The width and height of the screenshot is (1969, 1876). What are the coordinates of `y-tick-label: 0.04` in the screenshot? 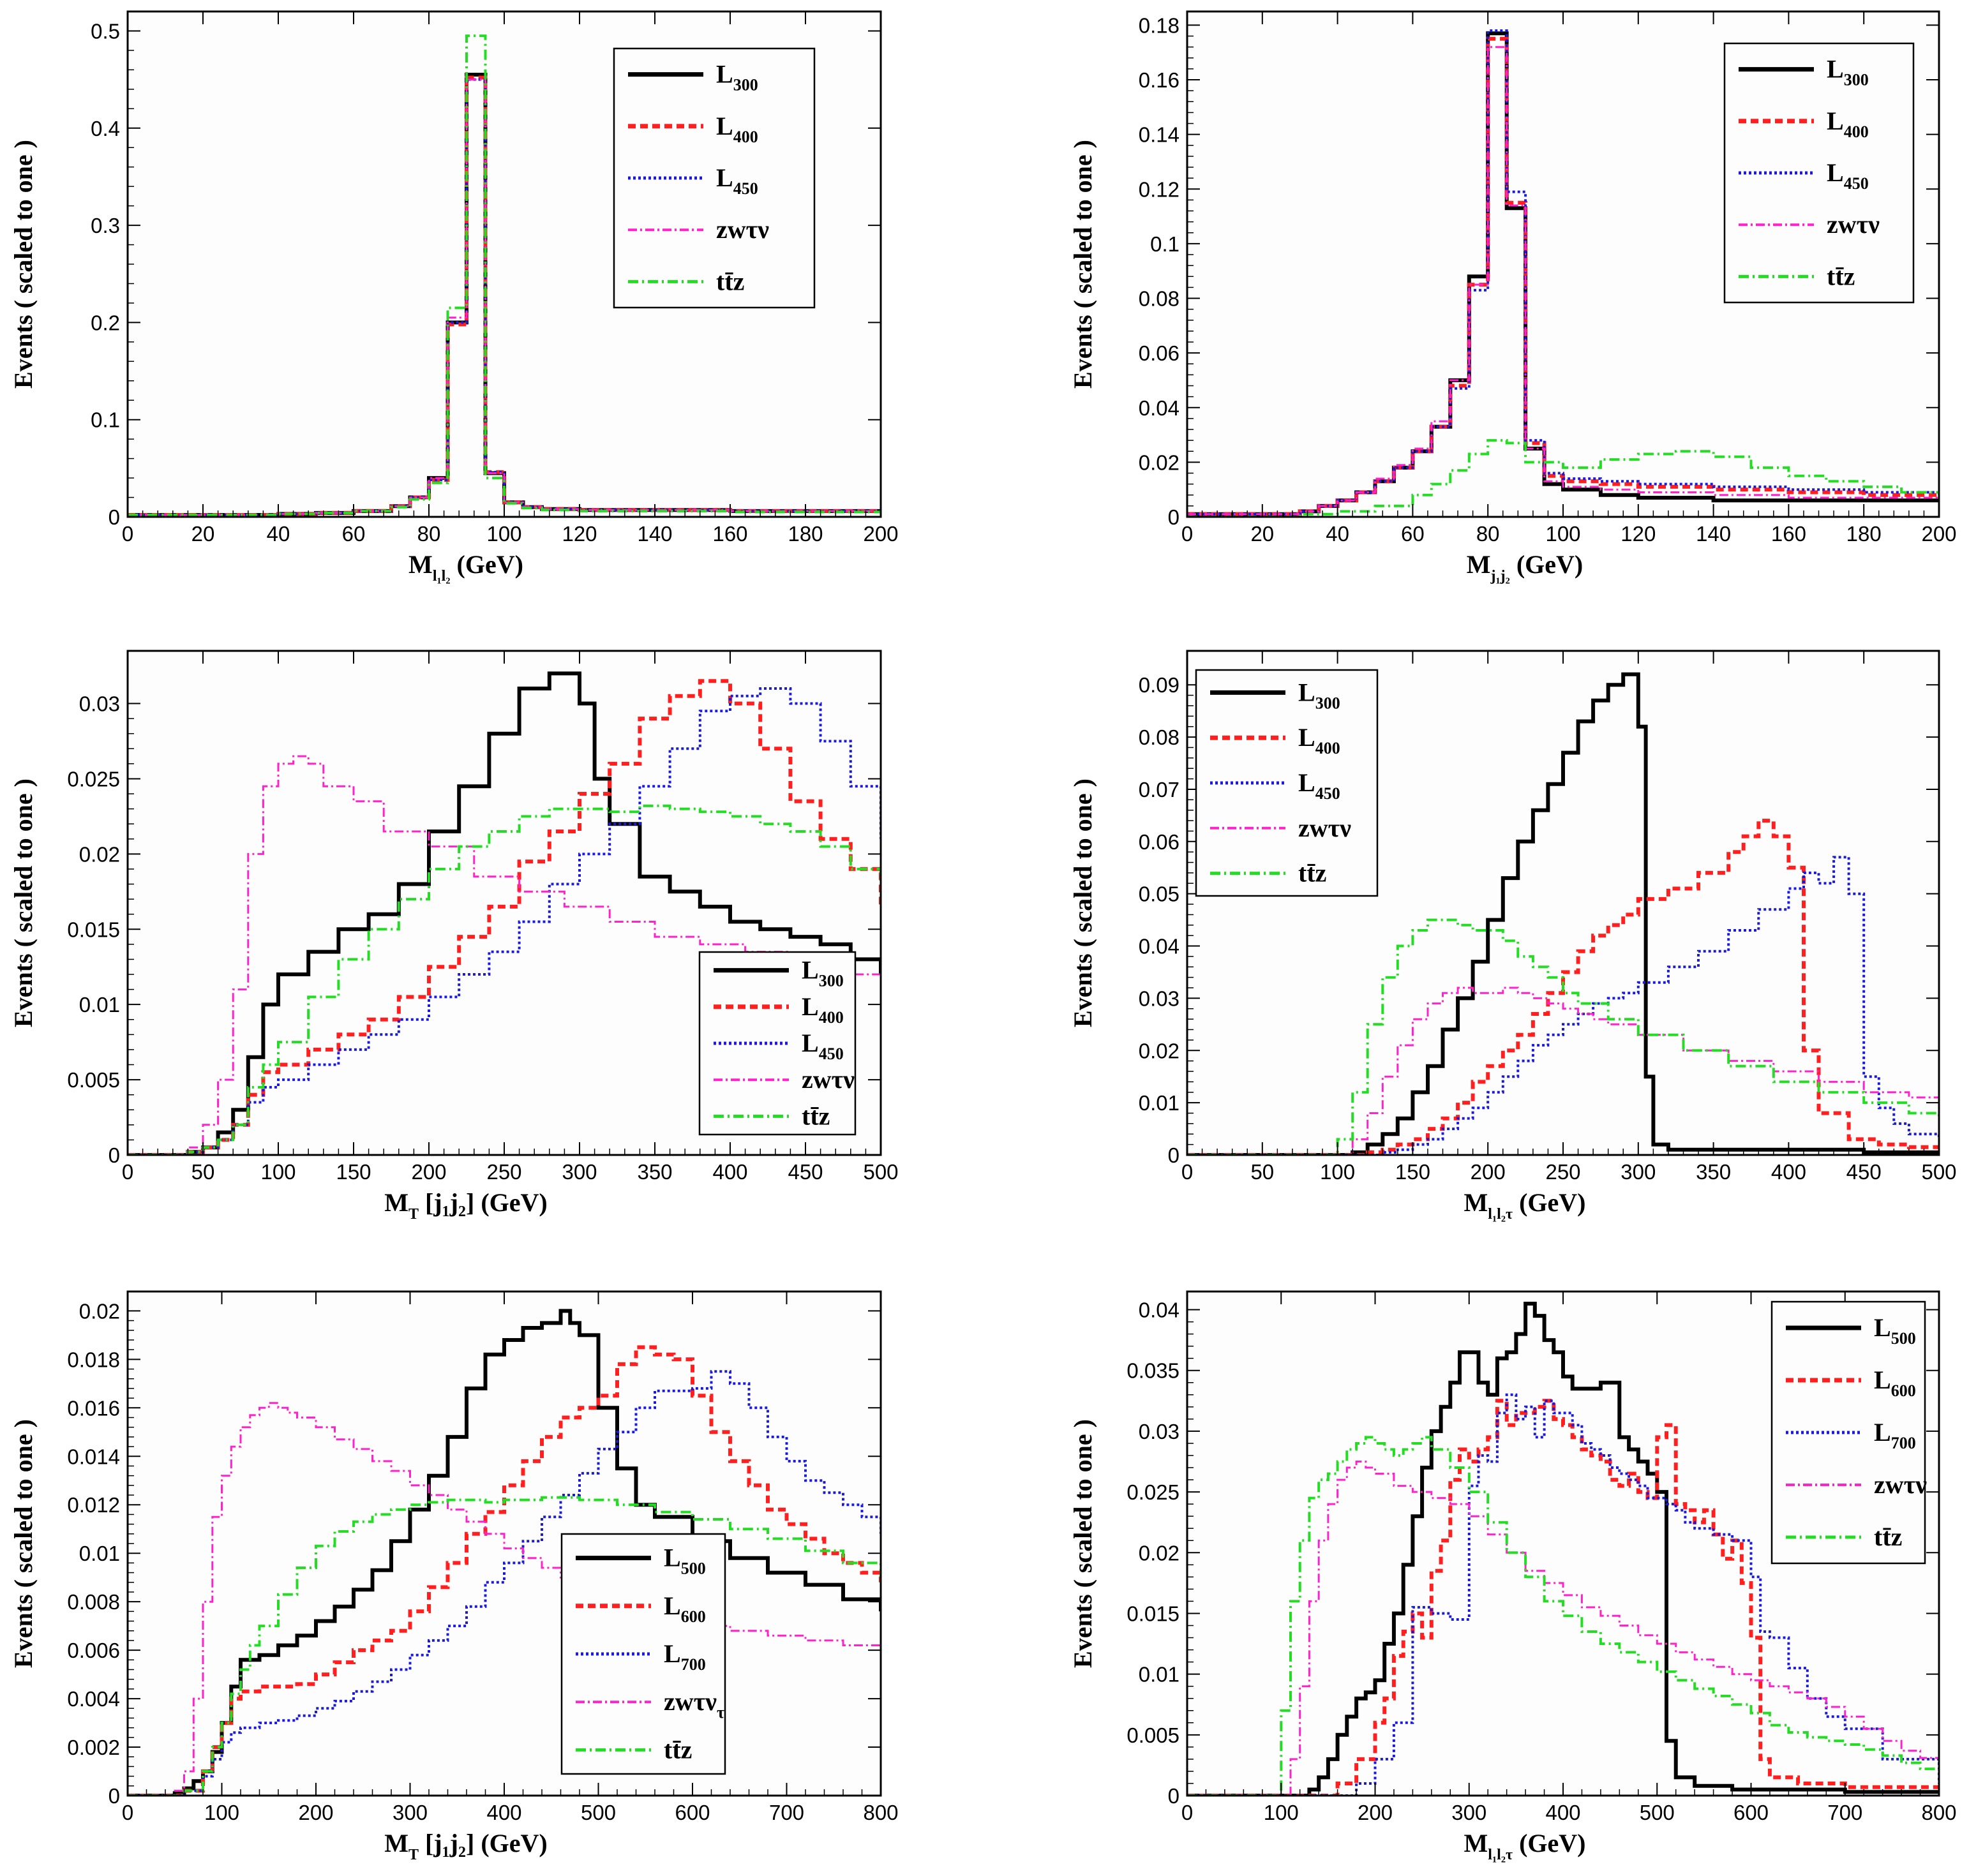 It's located at (1159, 946).